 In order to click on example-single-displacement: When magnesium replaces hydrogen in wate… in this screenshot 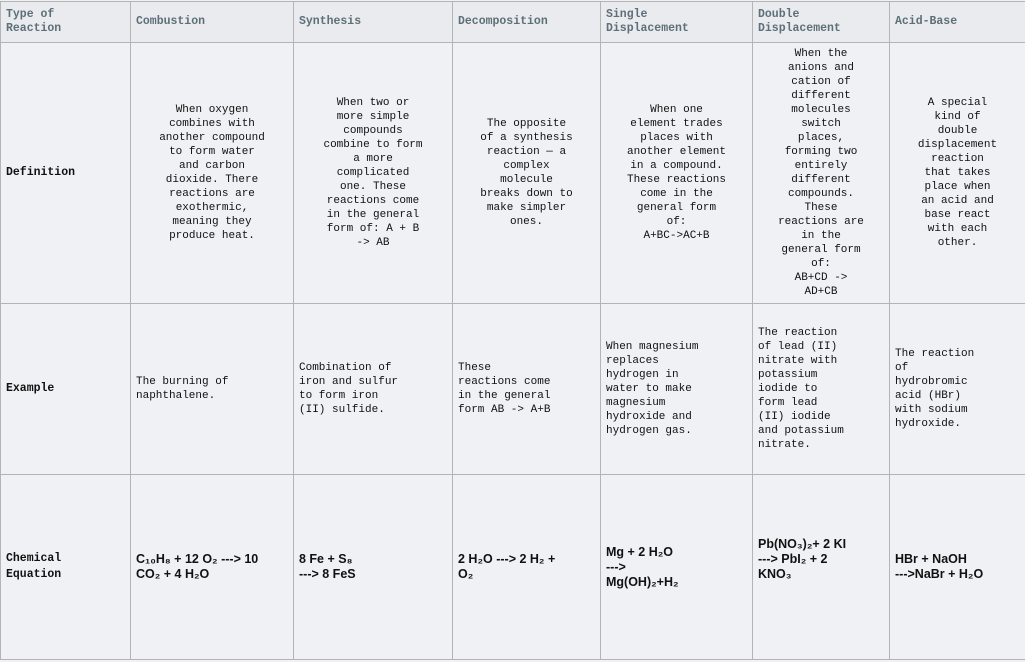, I will do `click(676, 389)`.